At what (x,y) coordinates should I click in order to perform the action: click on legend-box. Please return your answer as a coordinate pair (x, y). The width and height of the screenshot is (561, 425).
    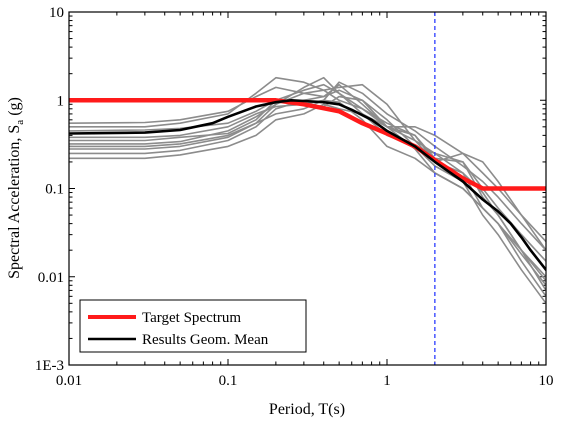
    Looking at the image, I should click on (193, 326).